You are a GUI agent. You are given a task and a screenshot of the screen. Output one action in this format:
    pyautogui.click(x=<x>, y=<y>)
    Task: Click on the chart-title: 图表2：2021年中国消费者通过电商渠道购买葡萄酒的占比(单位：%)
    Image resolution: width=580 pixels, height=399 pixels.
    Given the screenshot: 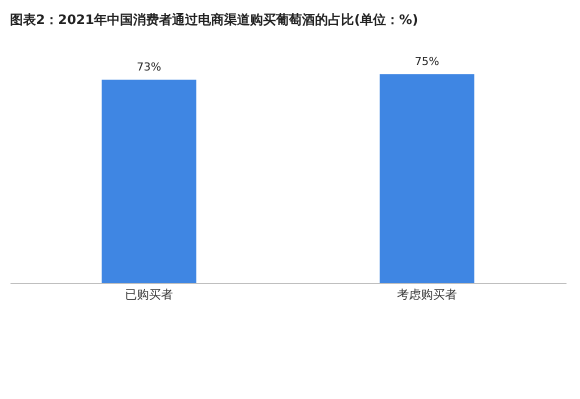 What is the action you would take?
    pyautogui.click(x=214, y=20)
    